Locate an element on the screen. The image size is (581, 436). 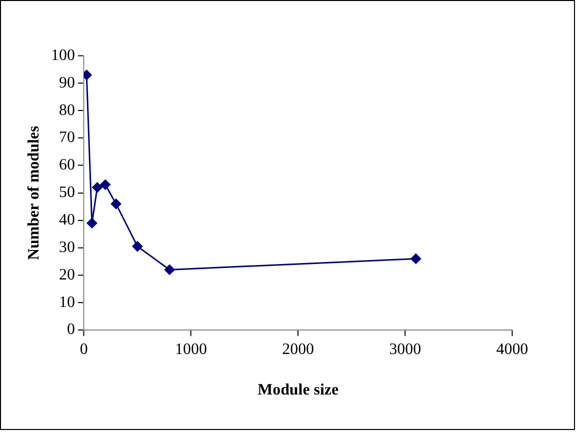
x-axis-title: Module size is located at coordinates (298, 390).